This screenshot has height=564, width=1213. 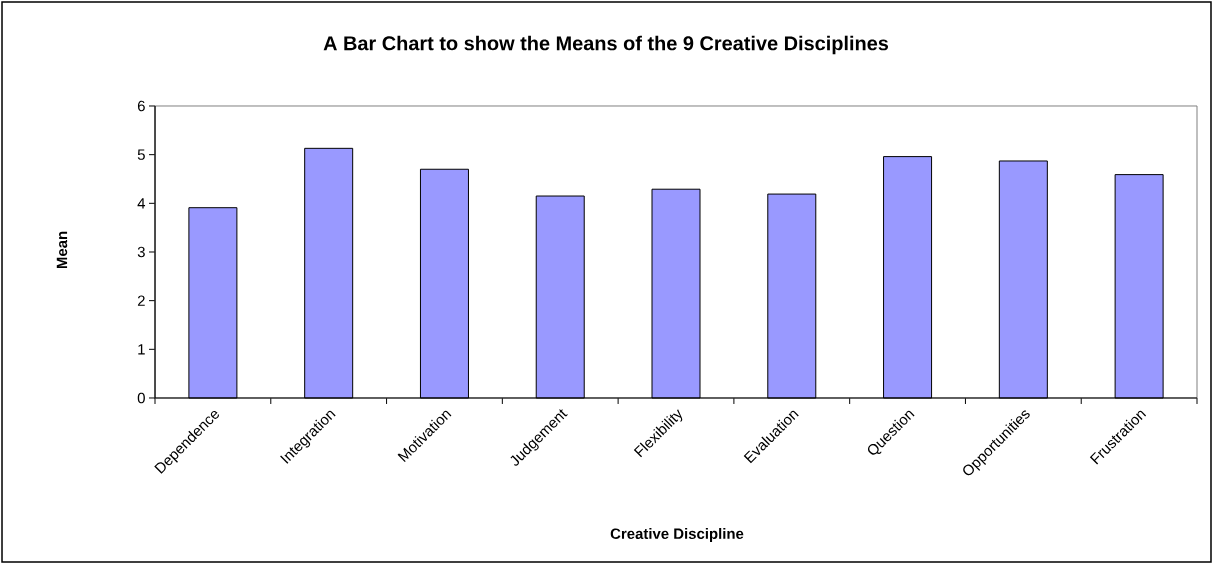 I want to click on chart-title: A Bar Chart to show the Means of the 9 Creative Disciplines, so click(x=606, y=45).